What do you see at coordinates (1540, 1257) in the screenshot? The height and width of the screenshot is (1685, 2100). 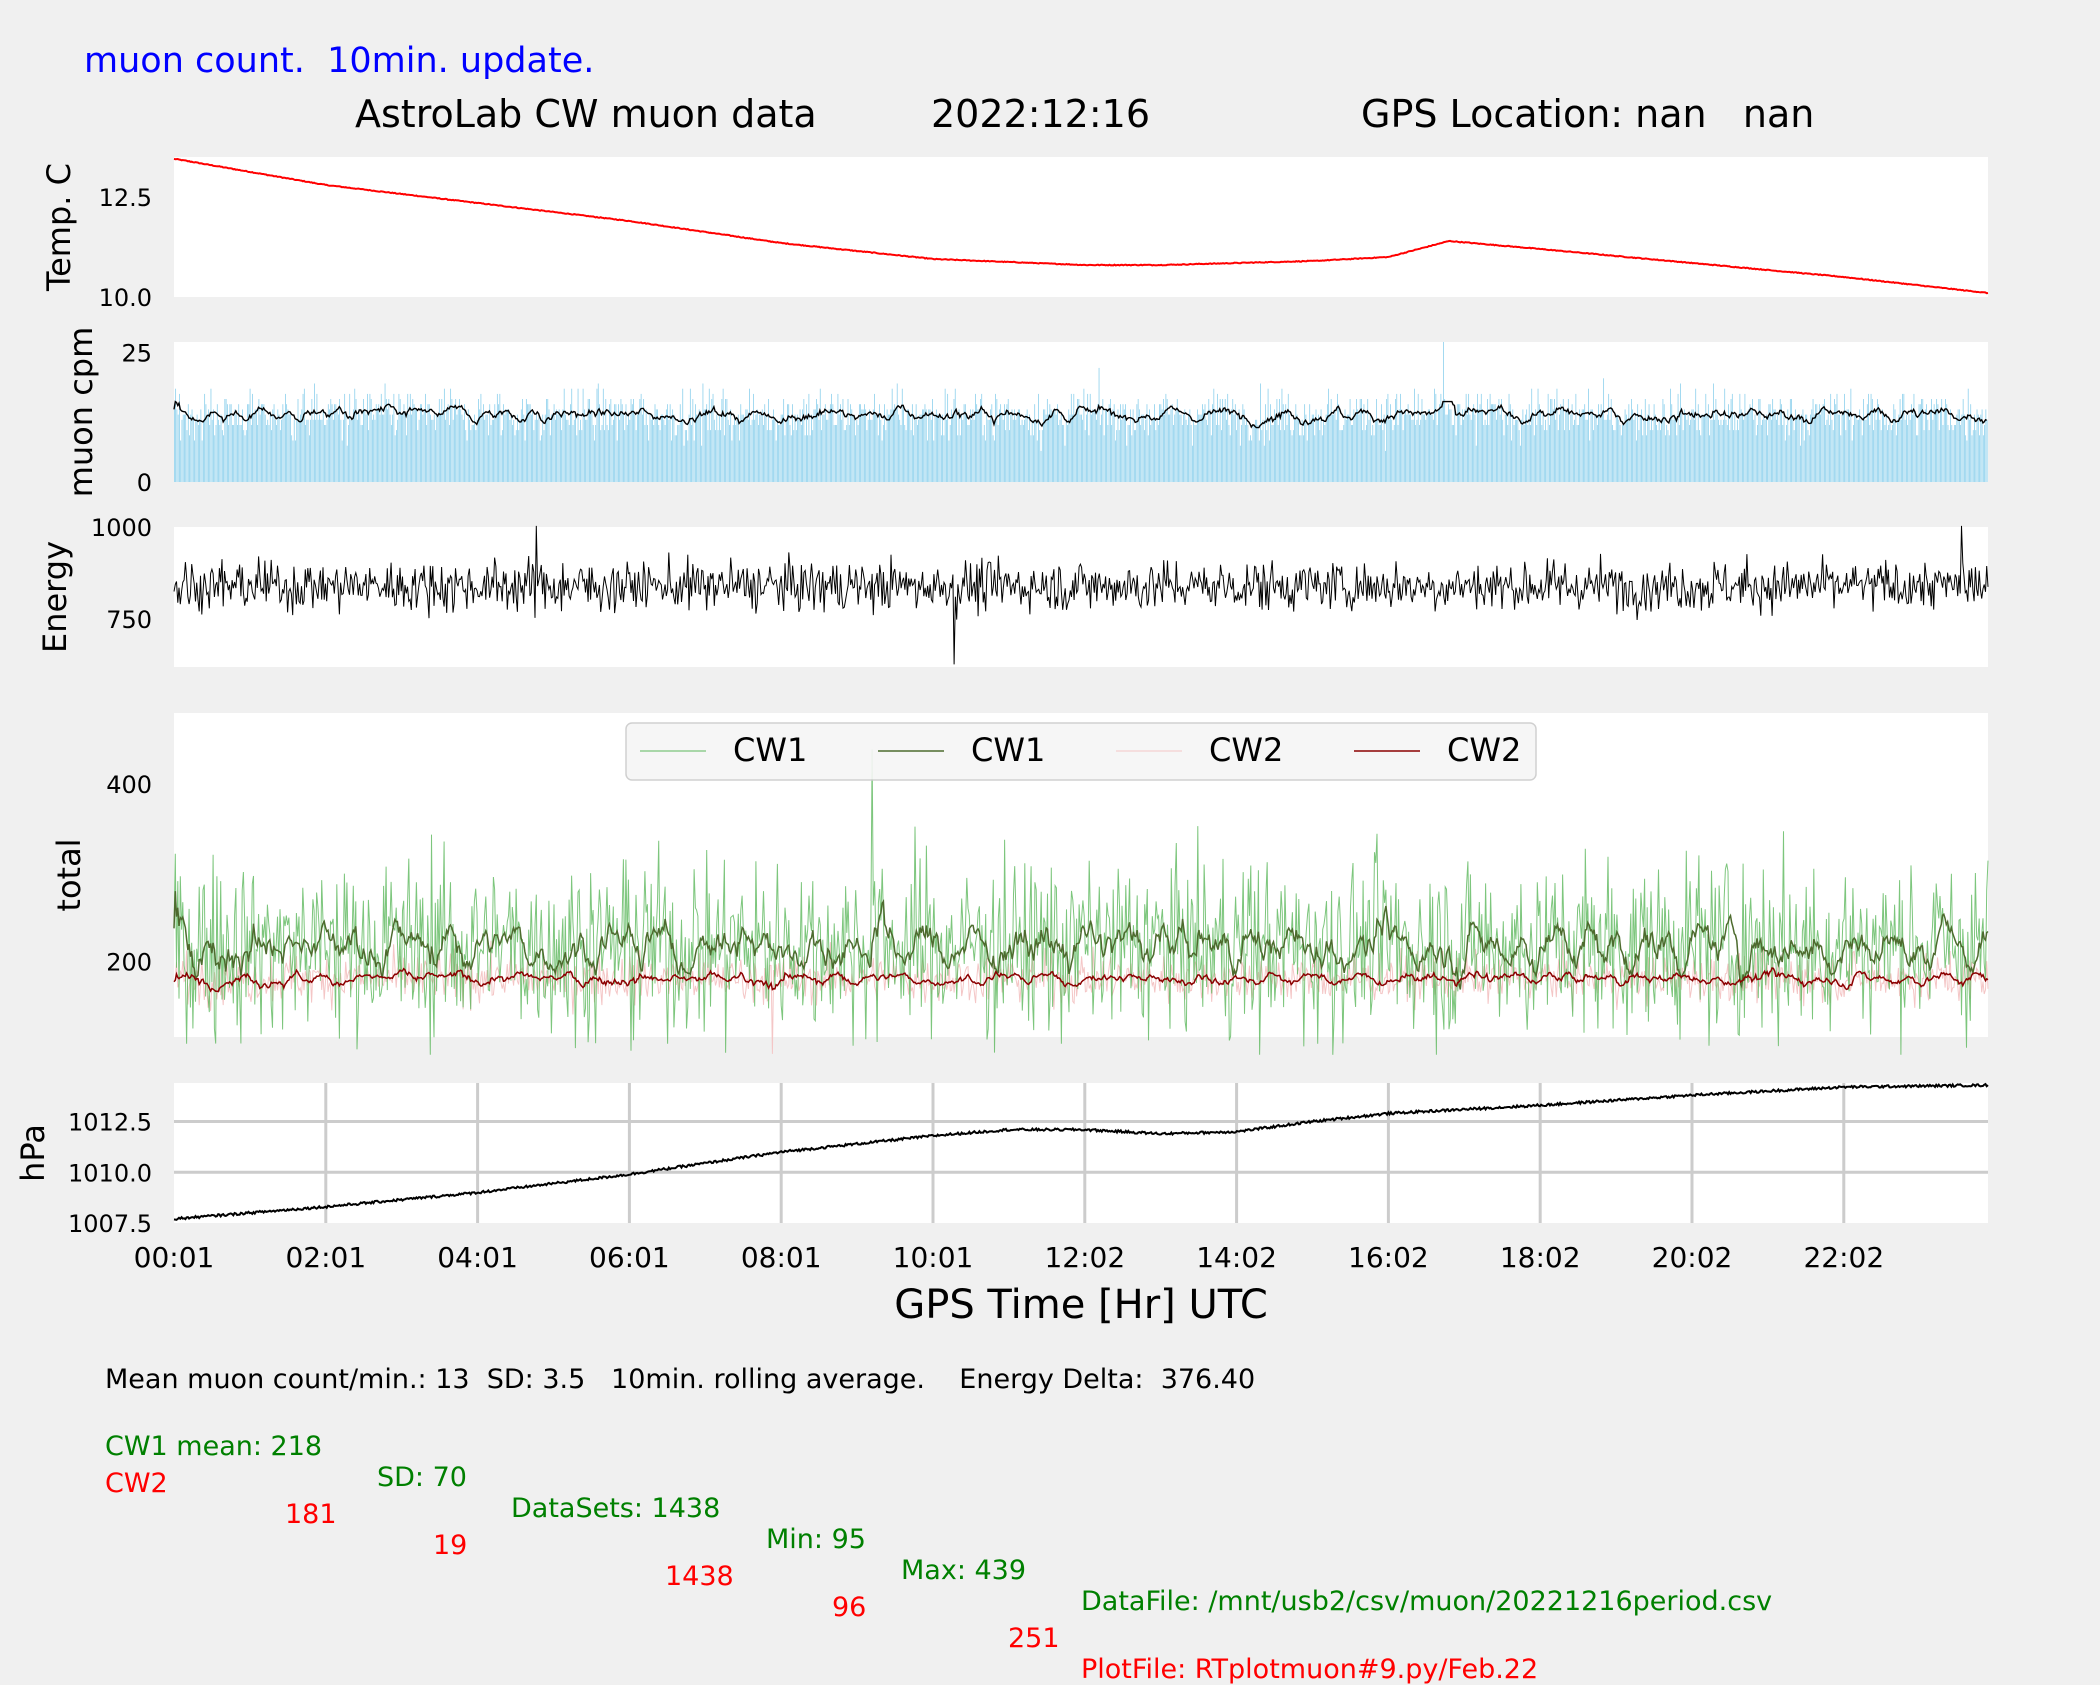 I see `x-tick-label: 18:02` at bounding box center [1540, 1257].